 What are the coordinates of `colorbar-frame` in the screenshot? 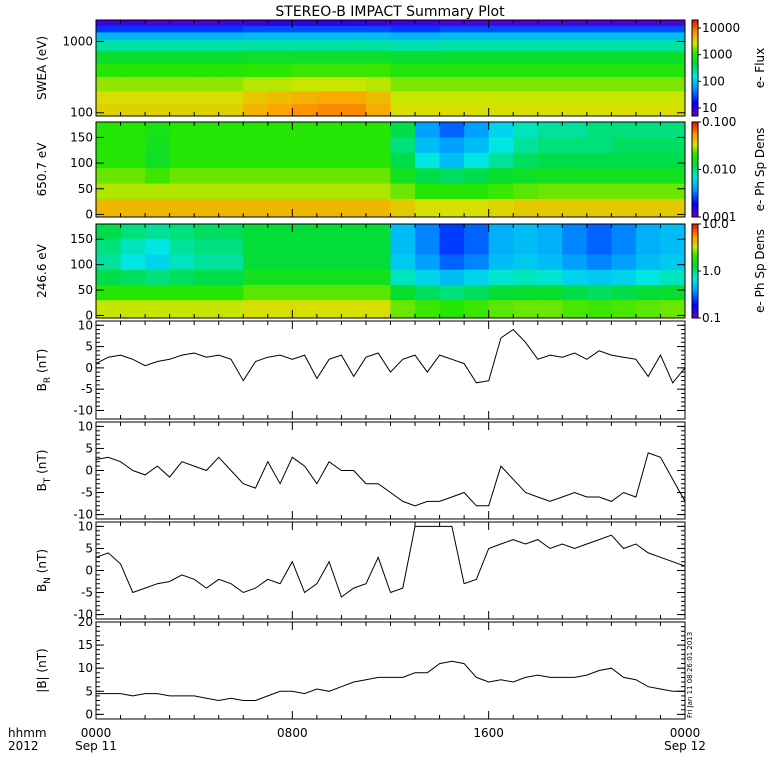 It's located at (695, 68).